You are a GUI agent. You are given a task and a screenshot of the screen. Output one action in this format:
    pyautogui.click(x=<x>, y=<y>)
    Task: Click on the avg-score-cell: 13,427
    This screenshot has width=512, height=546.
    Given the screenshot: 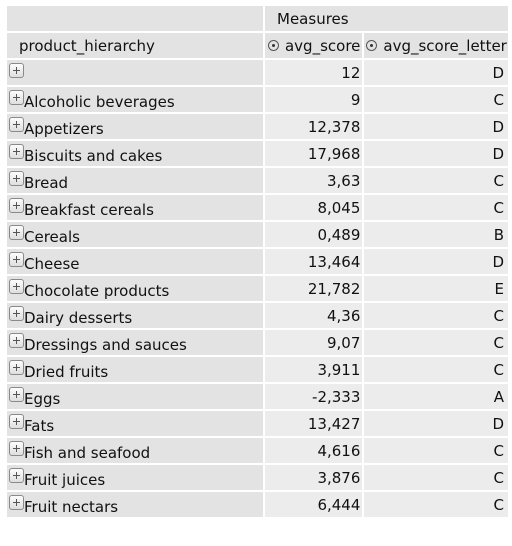 What is the action you would take?
    pyautogui.click(x=314, y=423)
    